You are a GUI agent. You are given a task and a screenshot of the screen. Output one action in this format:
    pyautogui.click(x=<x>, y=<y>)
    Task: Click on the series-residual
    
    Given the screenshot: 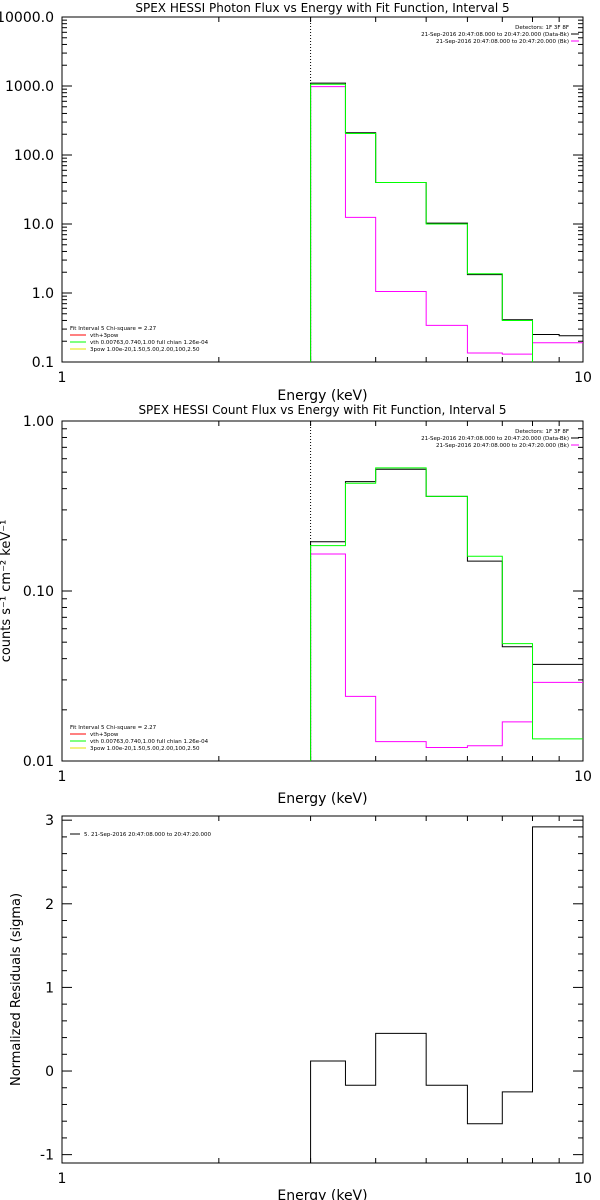 What is the action you would take?
    pyautogui.click(x=446, y=994)
    